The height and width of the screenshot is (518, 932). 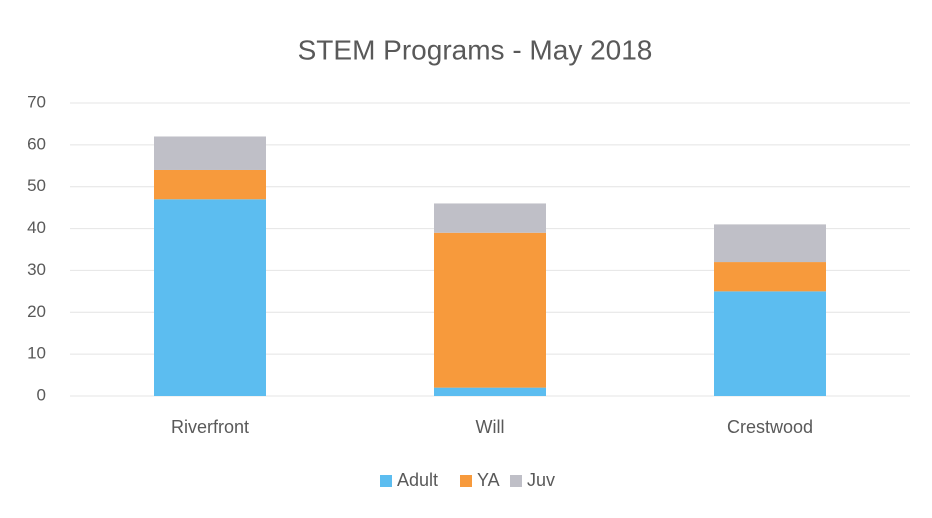 What do you see at coordinates (770, 427) in the screenshot?
I see `x-tick-label: Crestwood` at bounding box center [770, 427].